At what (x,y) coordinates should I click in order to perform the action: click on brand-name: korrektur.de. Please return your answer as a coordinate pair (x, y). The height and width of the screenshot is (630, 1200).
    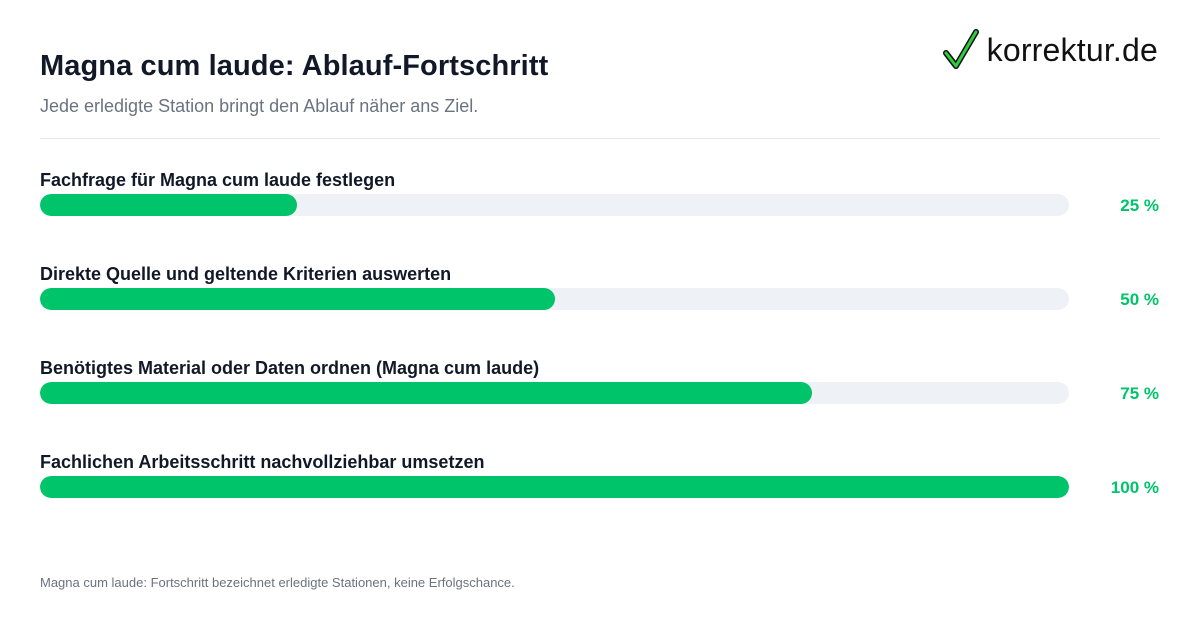
    Looking at the image, I should click on (1072, 49).